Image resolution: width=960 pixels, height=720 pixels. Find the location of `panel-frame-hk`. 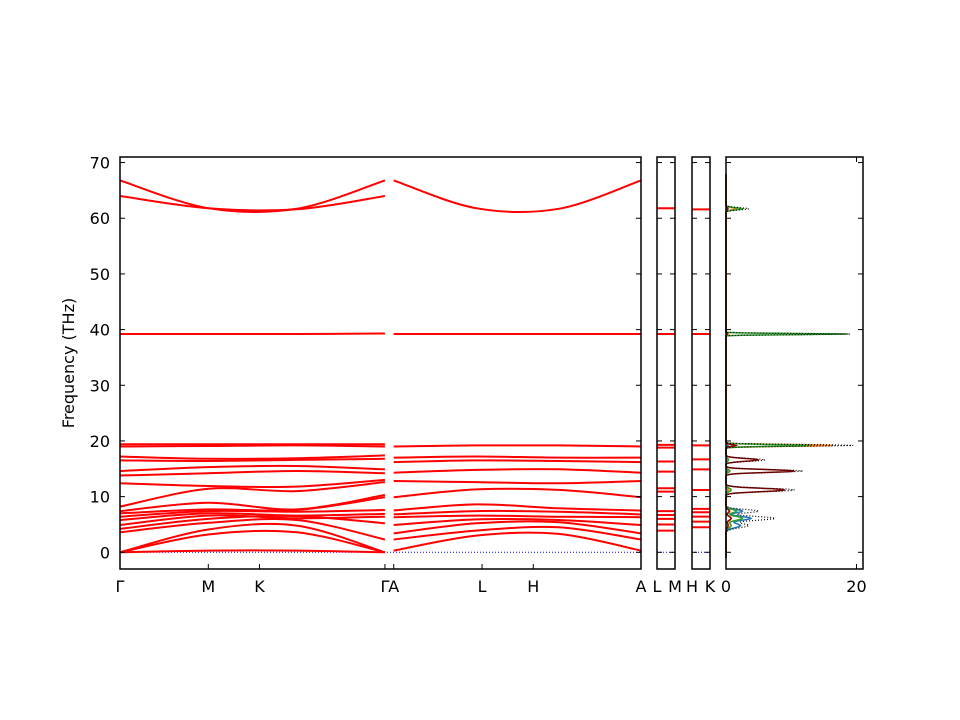

panel-frame-hk is located at coordinates (701, 363).